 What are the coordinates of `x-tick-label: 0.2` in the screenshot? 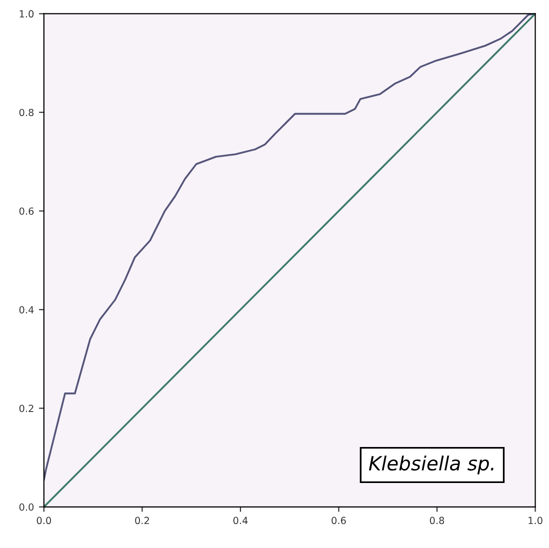 It's located at (142, 520).